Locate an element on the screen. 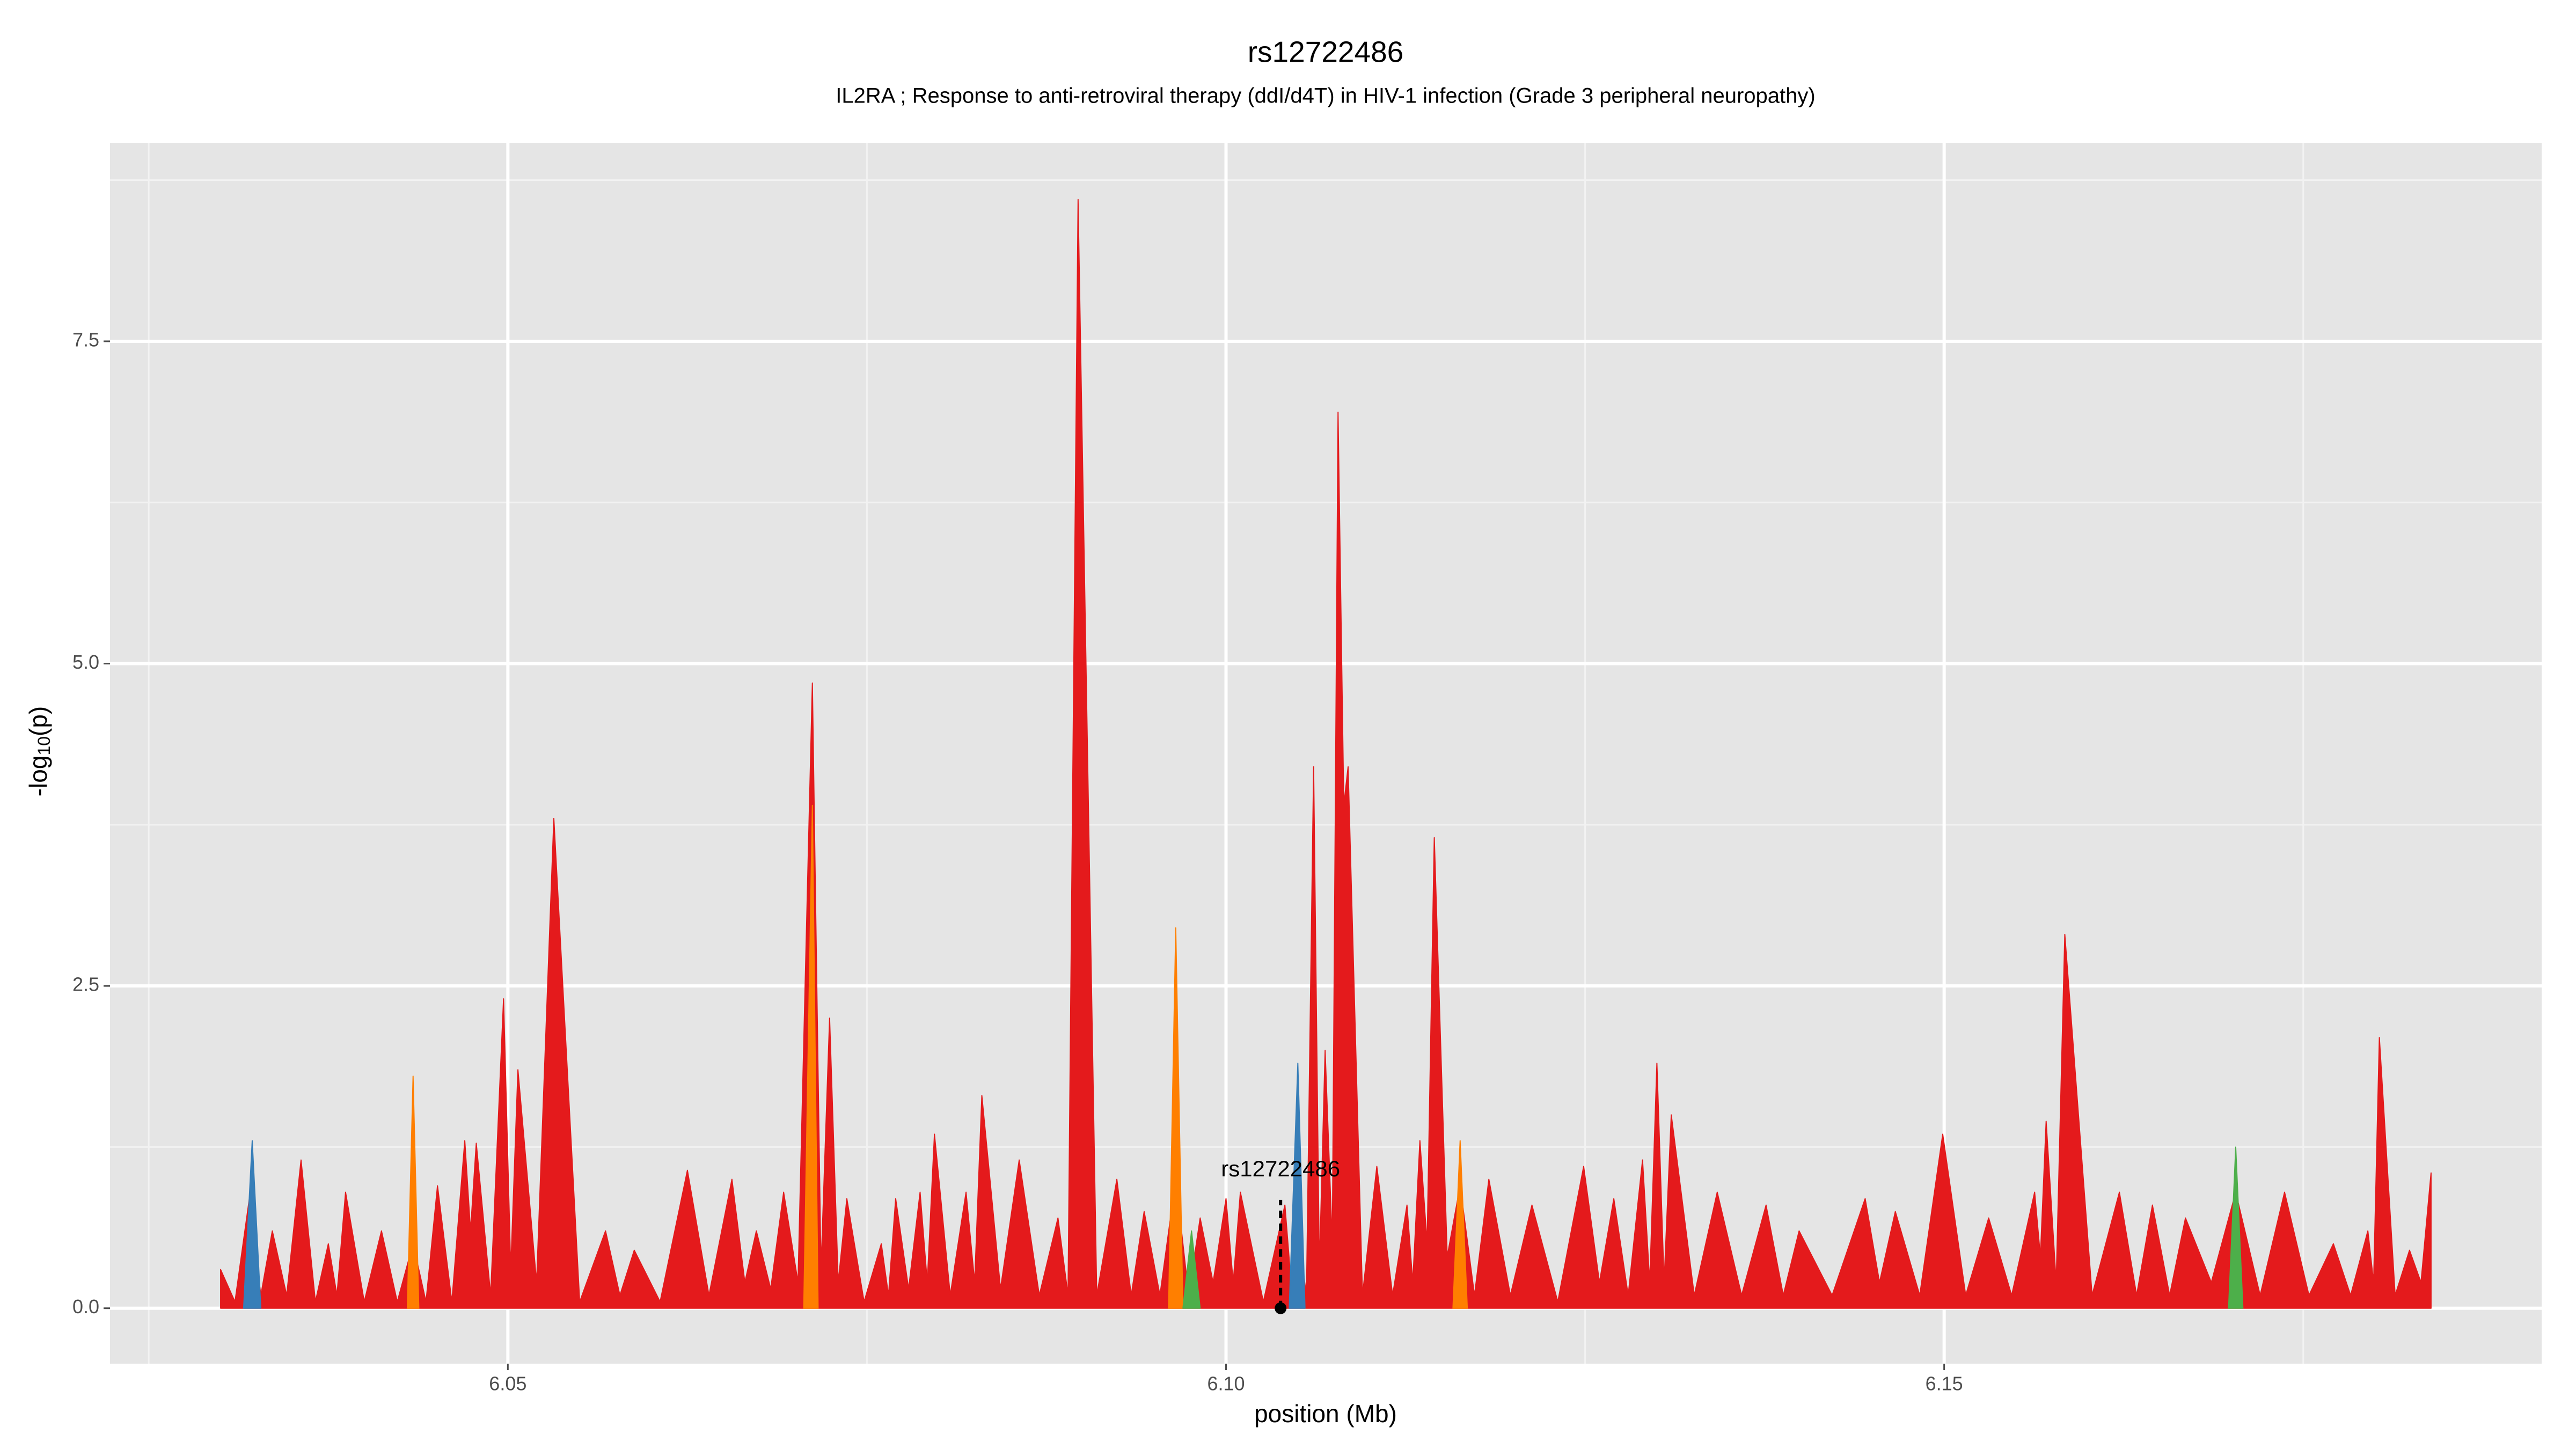 The image size is (2576, 1449). y-tick-label: 2.5 is located at coordinates (85, 985).